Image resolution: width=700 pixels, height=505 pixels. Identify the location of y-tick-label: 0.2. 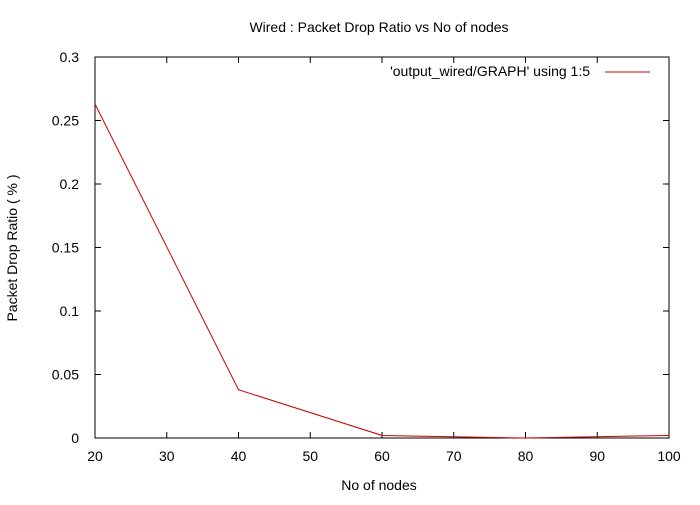
(70, 184).